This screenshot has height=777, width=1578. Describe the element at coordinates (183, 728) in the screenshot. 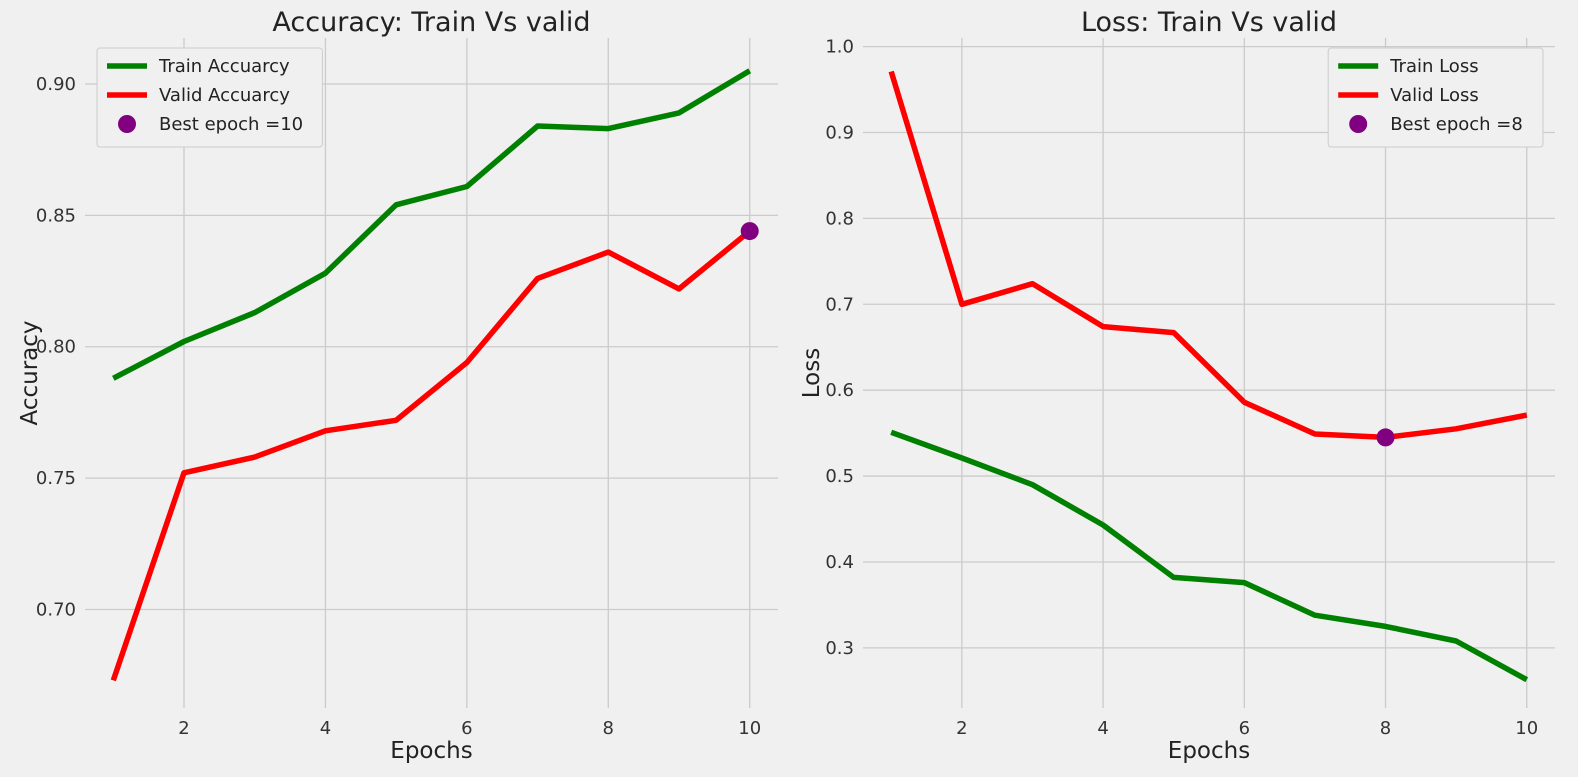

I see `accuracy-xtick-label: 2` at that location.